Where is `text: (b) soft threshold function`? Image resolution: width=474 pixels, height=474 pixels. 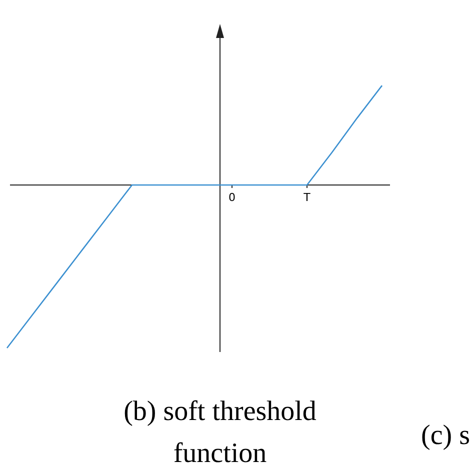 text: (b) soft threshold function is located at coordinates (220, 432).